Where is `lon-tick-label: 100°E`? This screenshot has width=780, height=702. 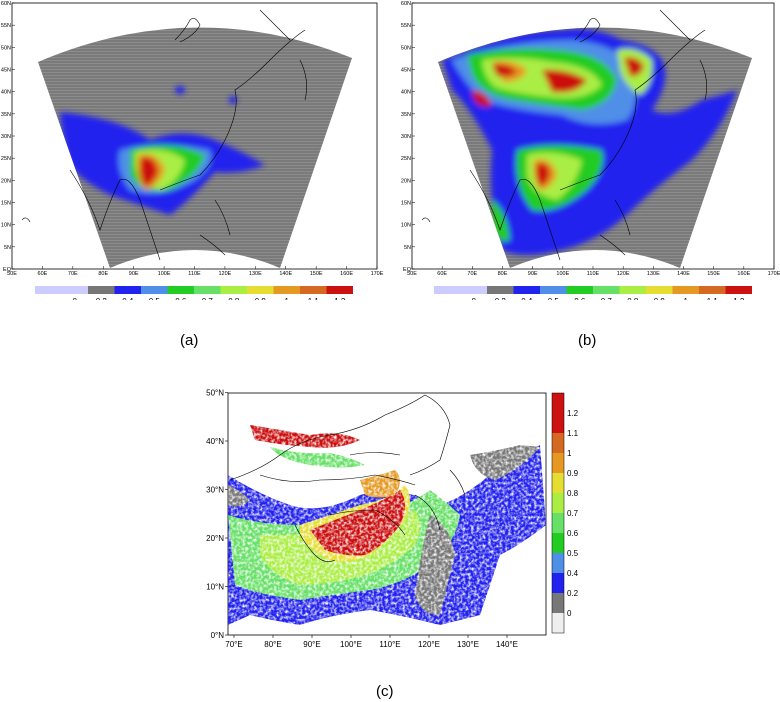 lon-tick-label: 100°E is located at coordinates (351, 644).